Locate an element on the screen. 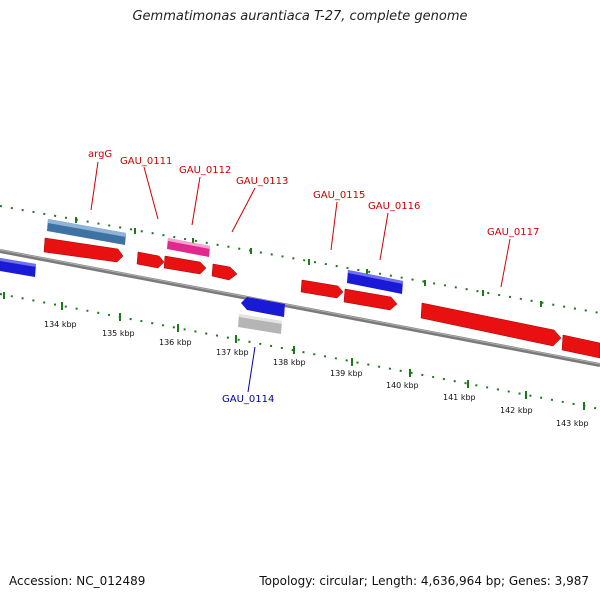  gene-label-GAU_0112: GAU_0112 is located at coordinates (205, 170).